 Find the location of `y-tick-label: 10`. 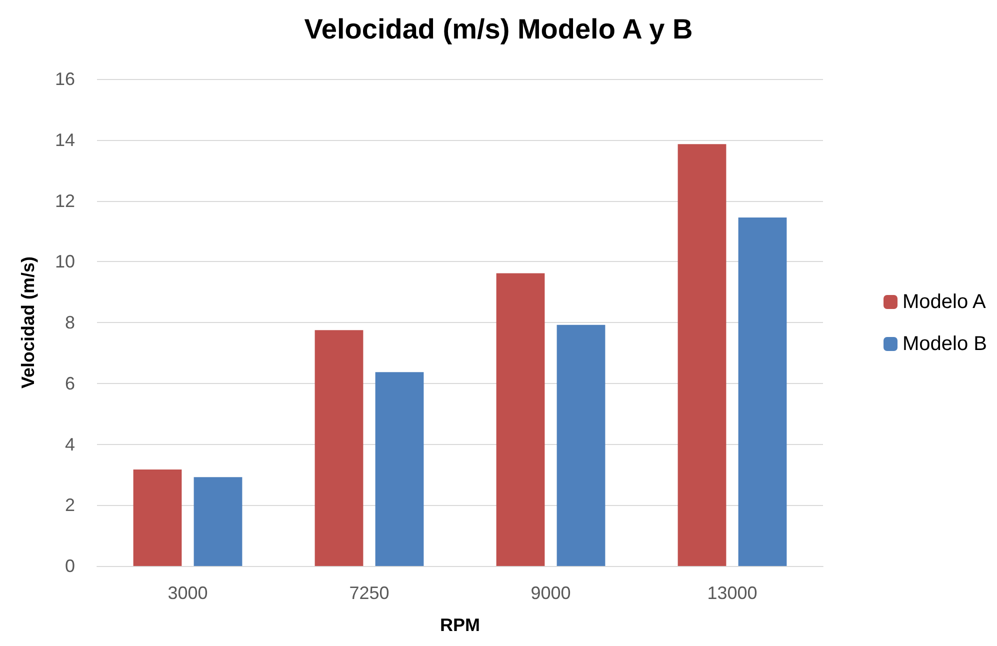

y-tick-label: 10 is located at coordinates (64, 262).